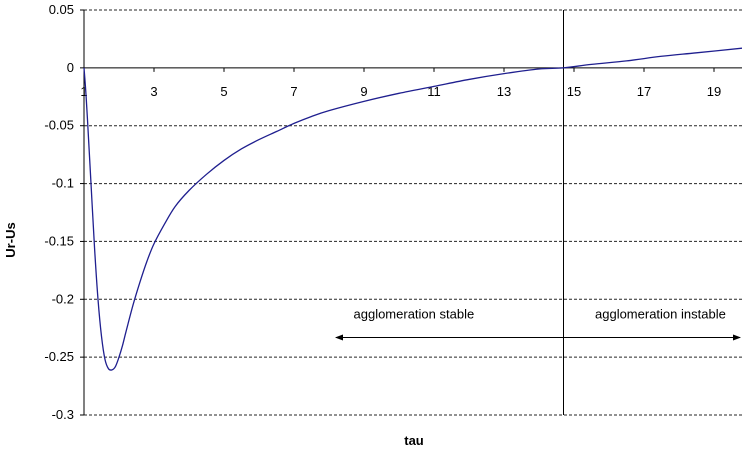 This screenshot has height=458, width=742. What do you see at coordinates (70, 67) in the screenshot?
I see `y-tick-label: 0` at bounding box center [70, 67].